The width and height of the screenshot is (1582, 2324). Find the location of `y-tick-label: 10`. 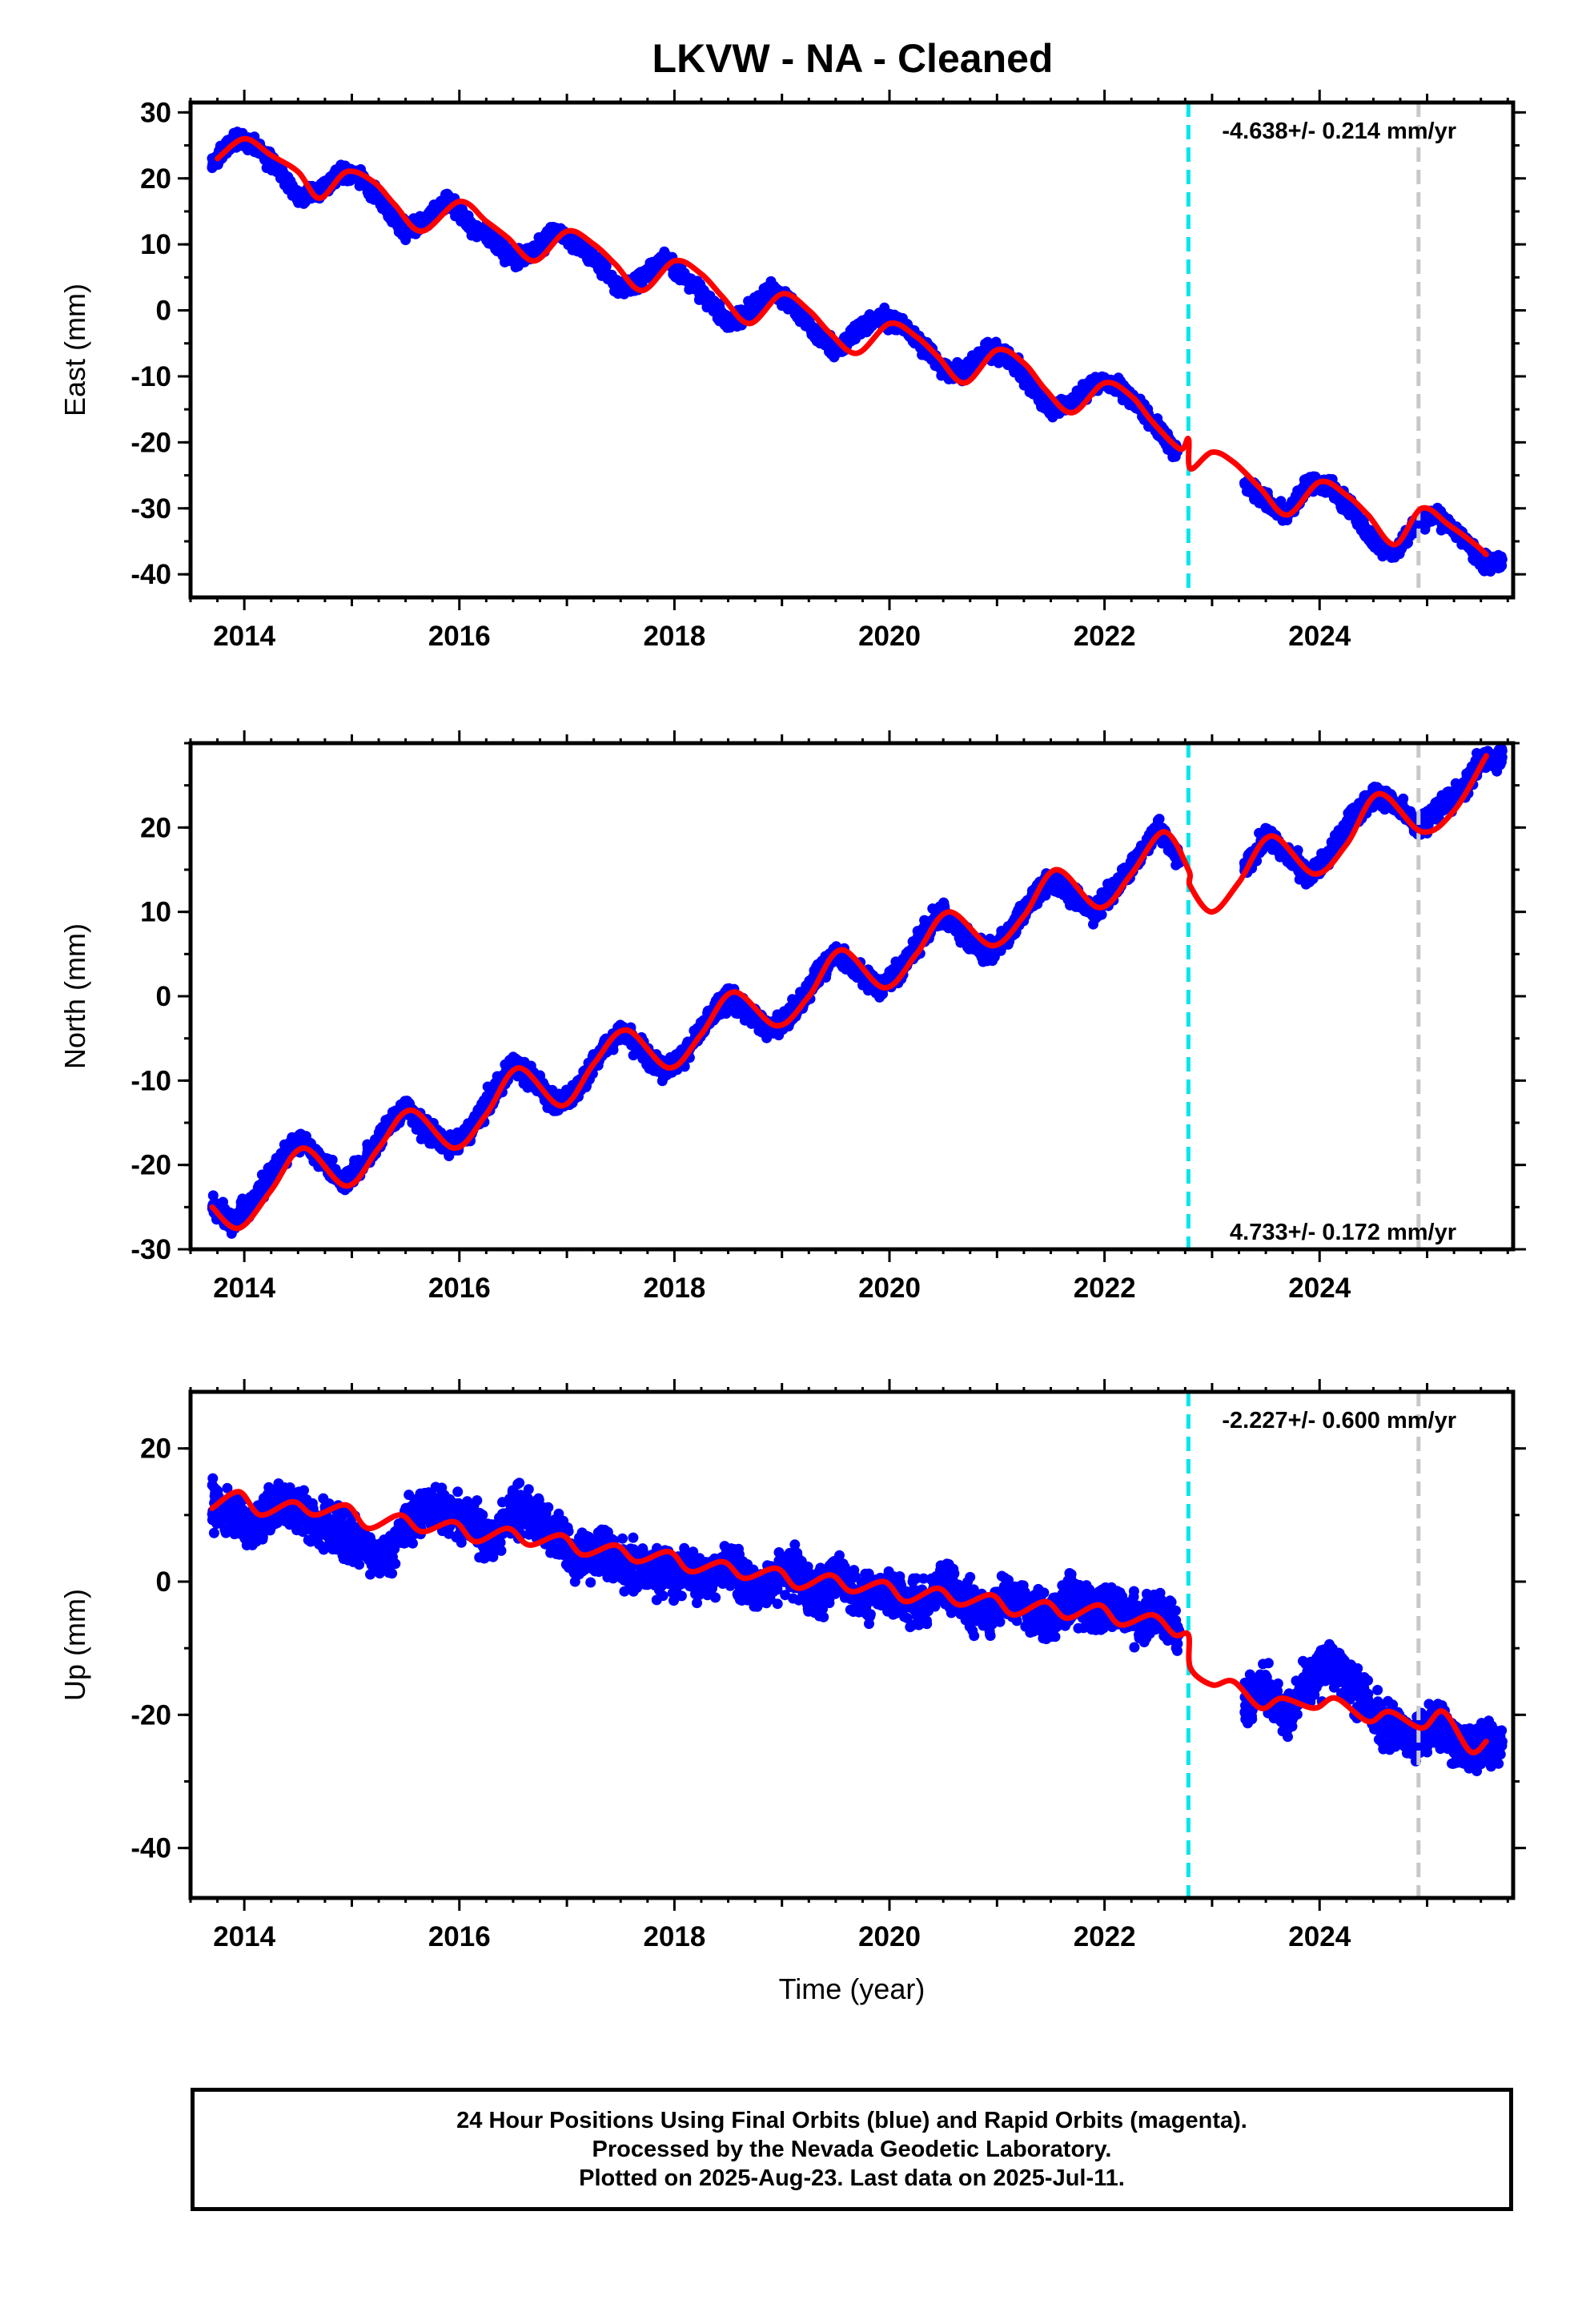

y-tick-label: 10 is located at coordinates (155, 245).